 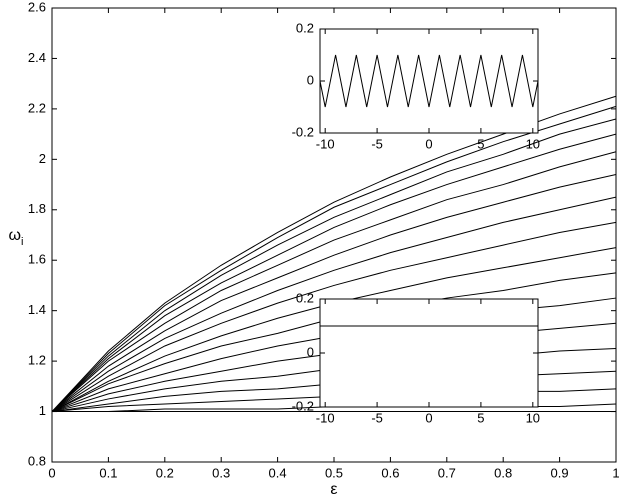 I want to click on y-label-subscript: i, so click(x=22, y=242).